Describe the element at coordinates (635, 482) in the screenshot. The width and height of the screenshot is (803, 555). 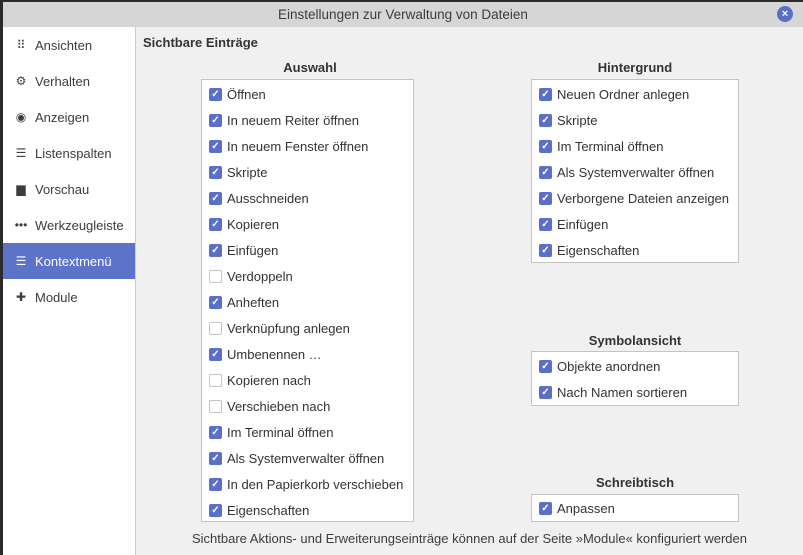
I see `schreibtisch-title: Schreibtisch` at that location.